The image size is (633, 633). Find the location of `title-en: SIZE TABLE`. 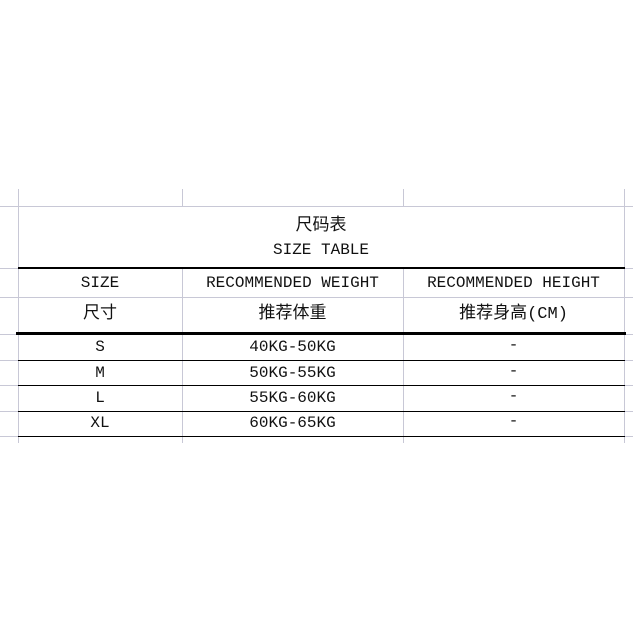

title-en: SIZE TABLE is located at coordinates (320, 250).